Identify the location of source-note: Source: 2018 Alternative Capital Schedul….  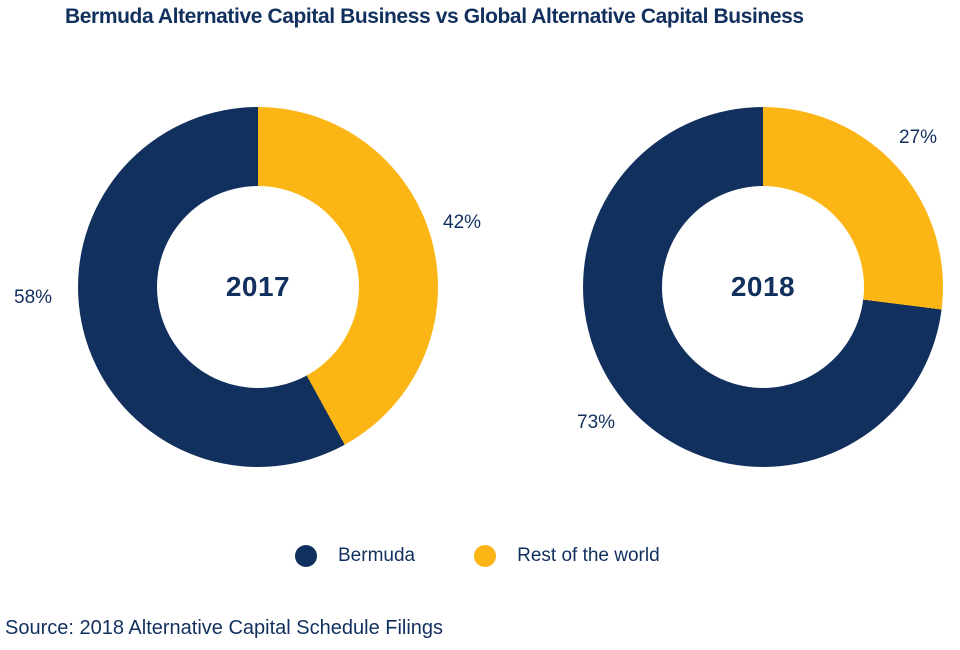
(224, 628).